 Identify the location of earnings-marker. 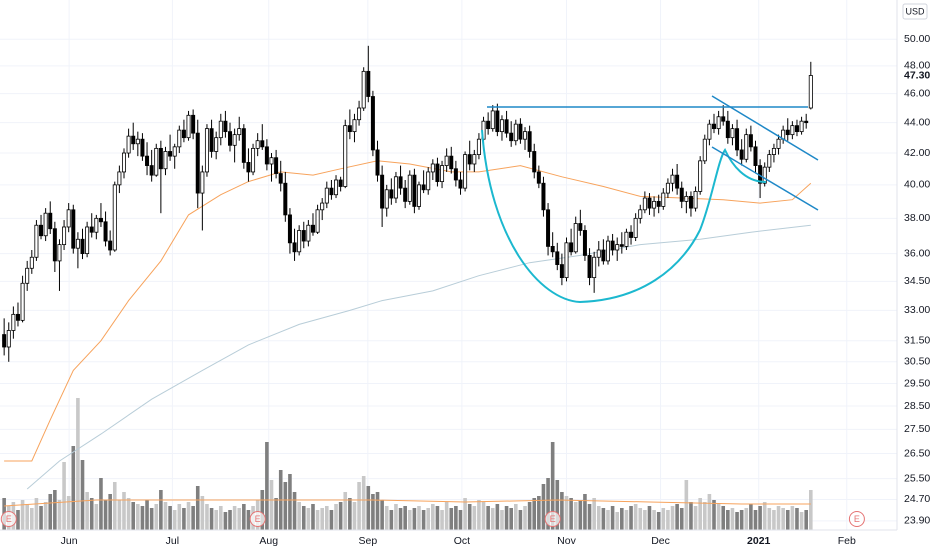
(552, 519).